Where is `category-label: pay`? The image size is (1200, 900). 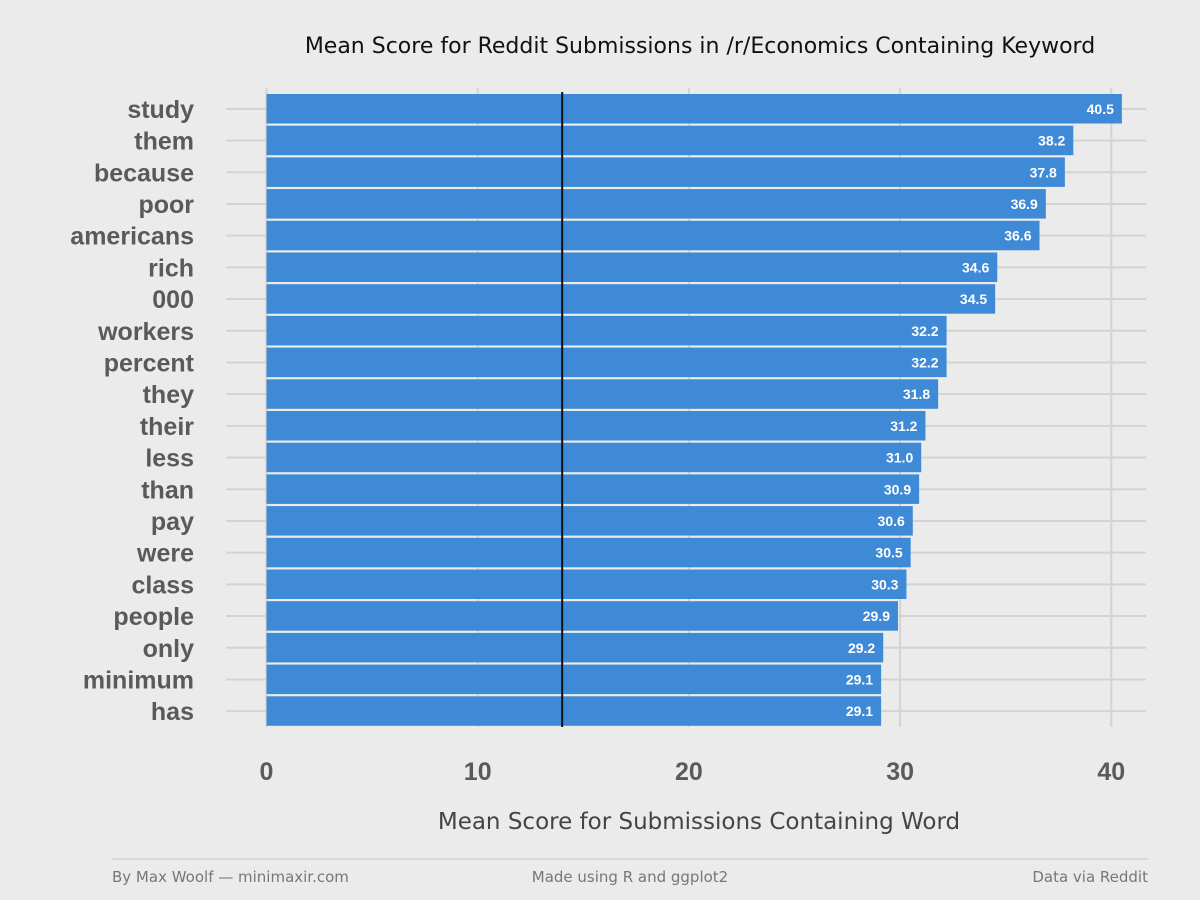
category-label: pay is located at coordinates (172, 522).